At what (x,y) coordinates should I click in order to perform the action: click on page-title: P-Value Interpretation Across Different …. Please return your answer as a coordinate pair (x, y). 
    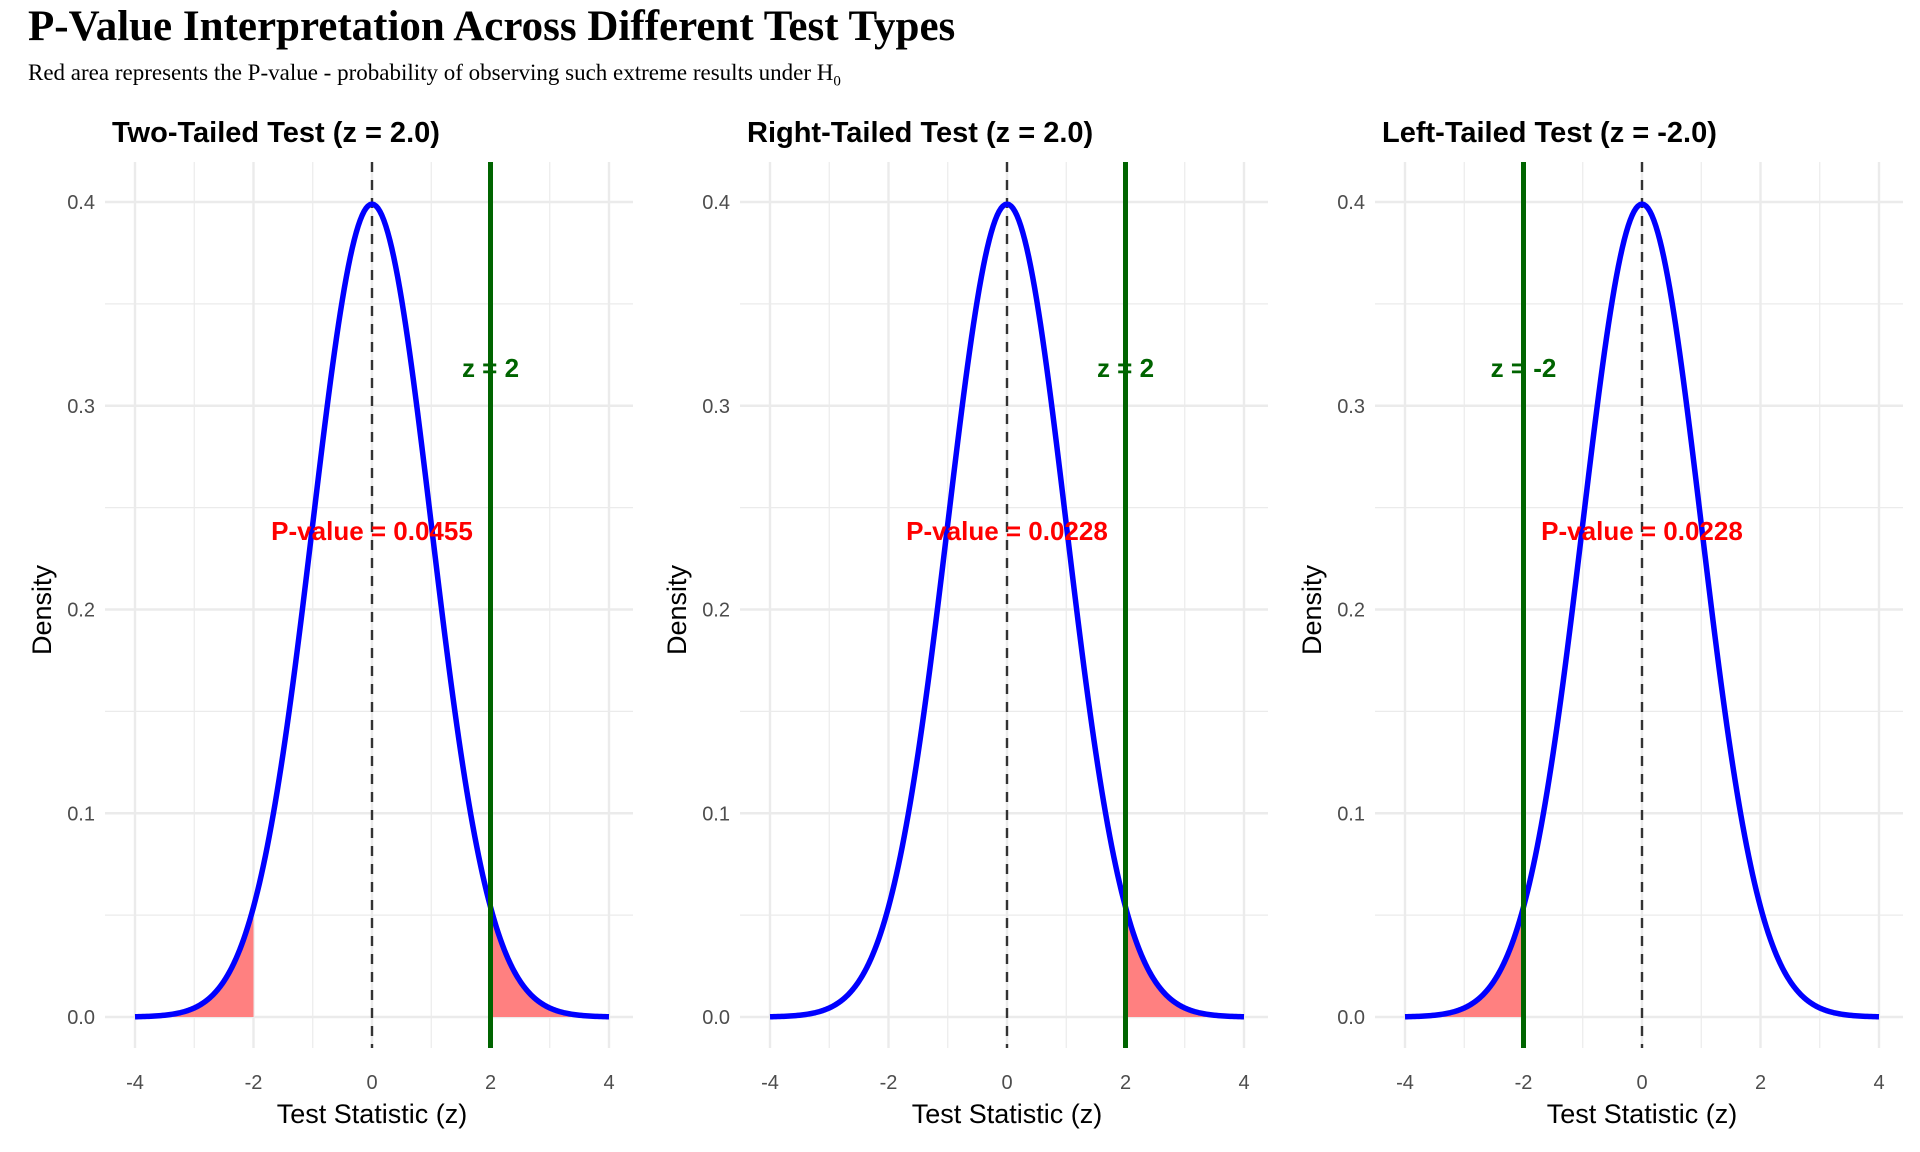
    Looking at the image, I should click on (492, 26).